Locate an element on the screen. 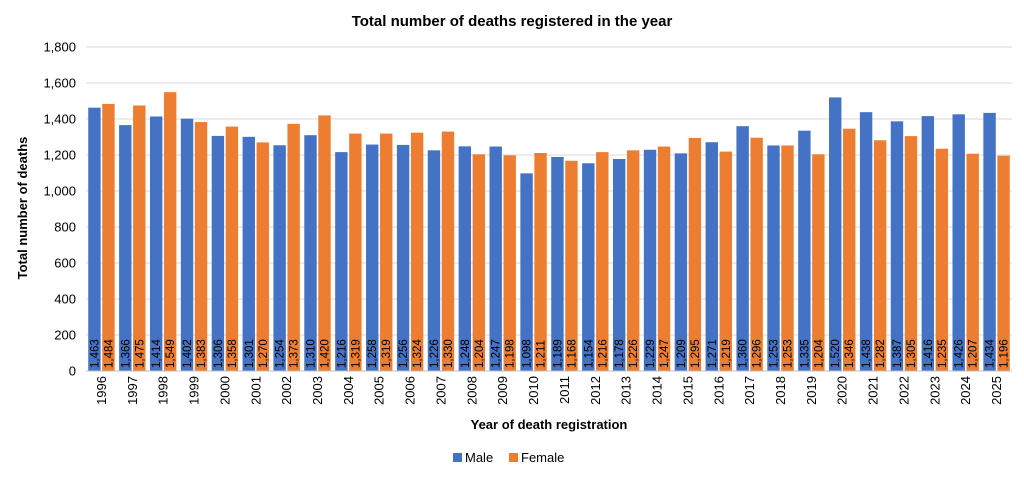  y-tick-label: 1,600 is located at coordinates (59, 83).